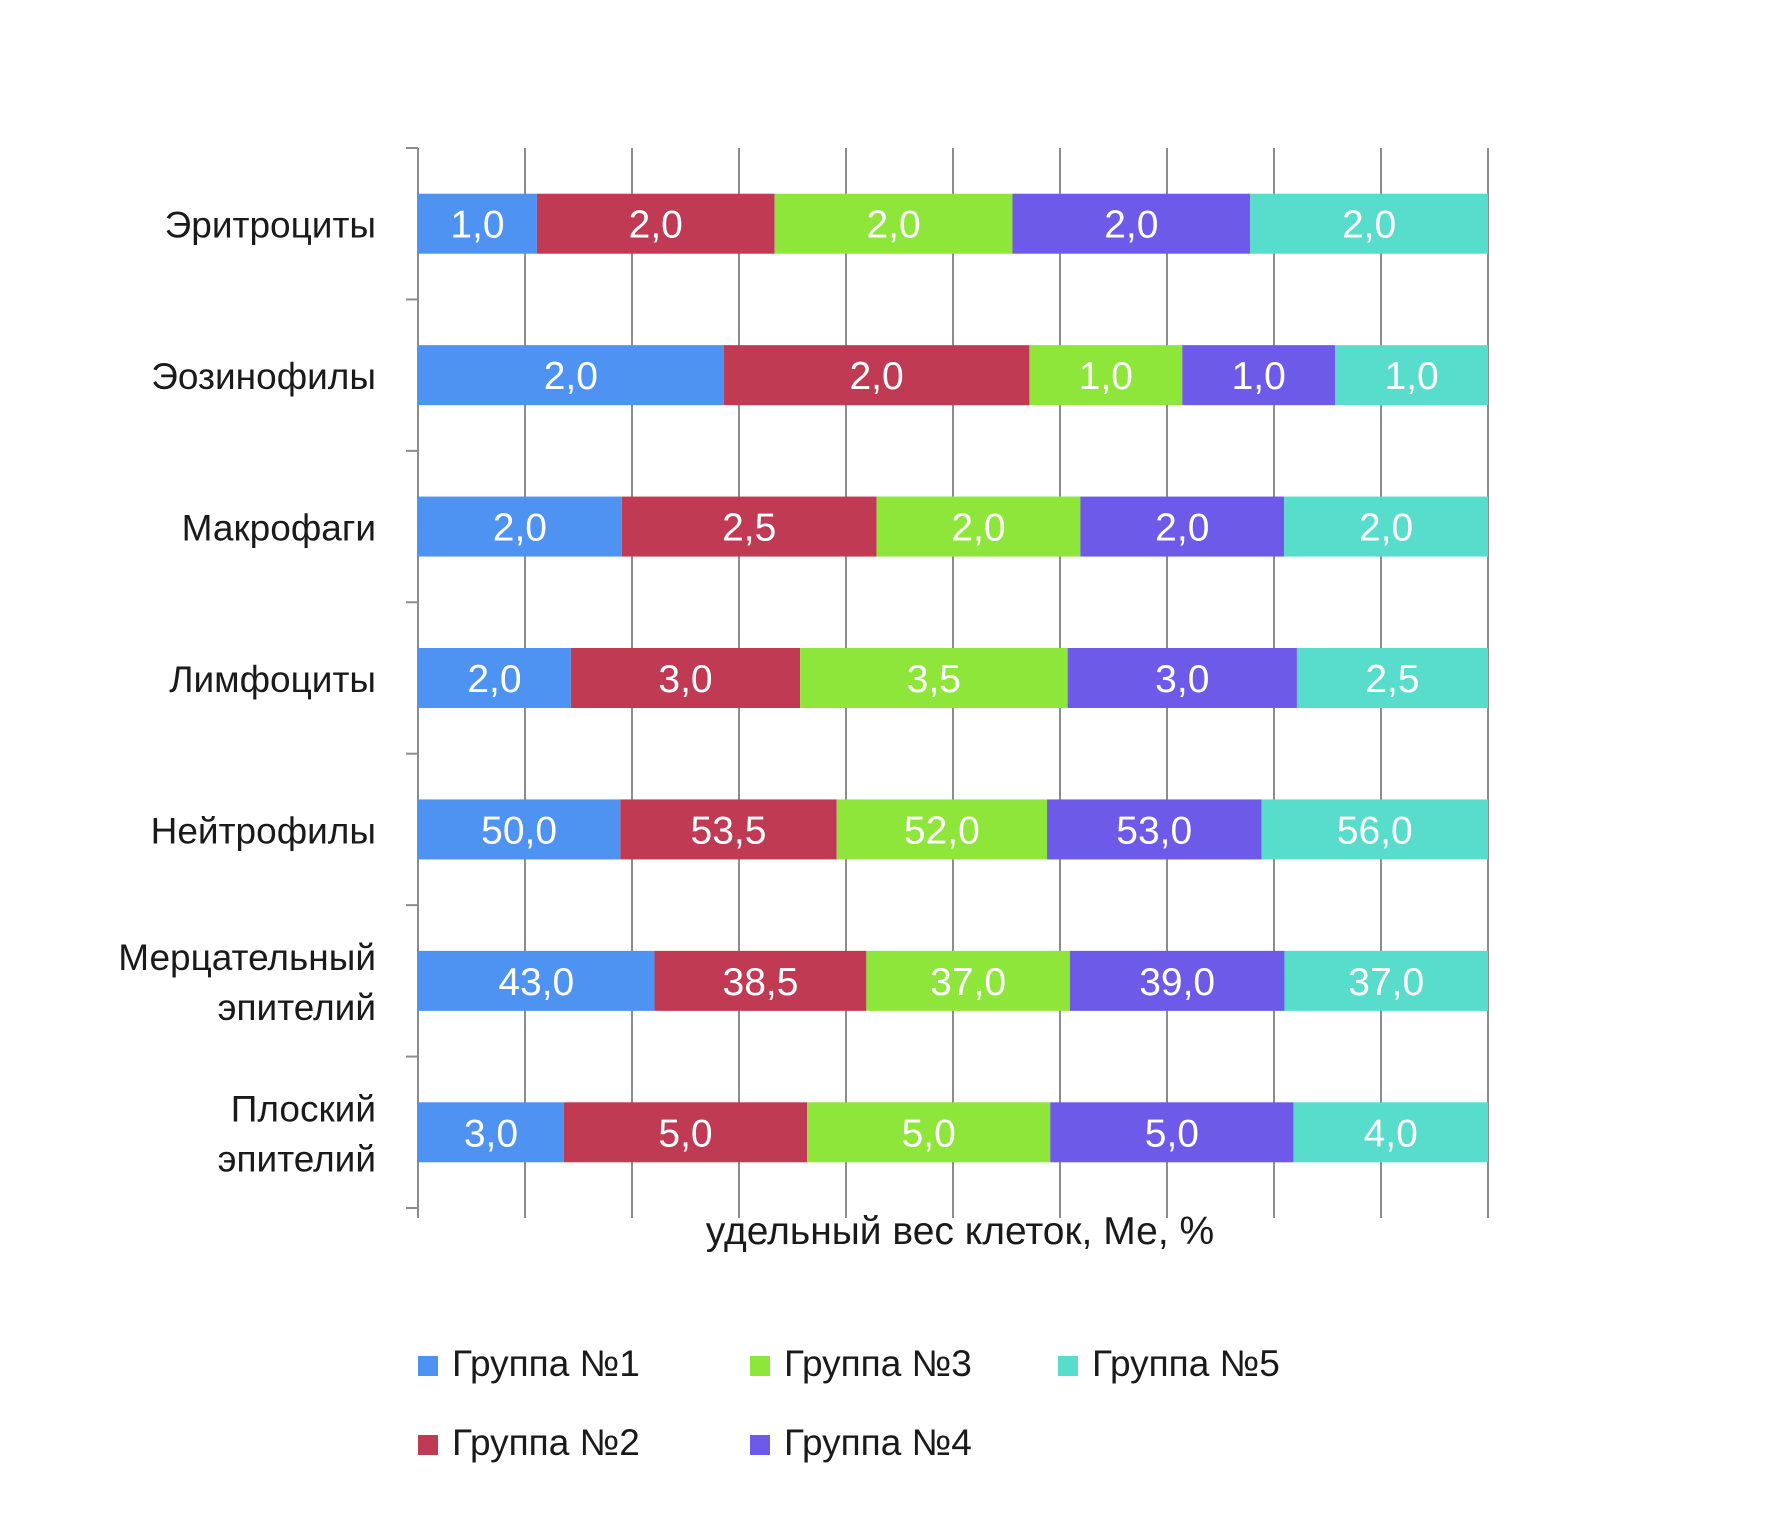 This screenshot has height=1536, width=1768. Describe the element at coordinates (303, 1108) in the screenshot. I see `category-label: Плоский` at that location.